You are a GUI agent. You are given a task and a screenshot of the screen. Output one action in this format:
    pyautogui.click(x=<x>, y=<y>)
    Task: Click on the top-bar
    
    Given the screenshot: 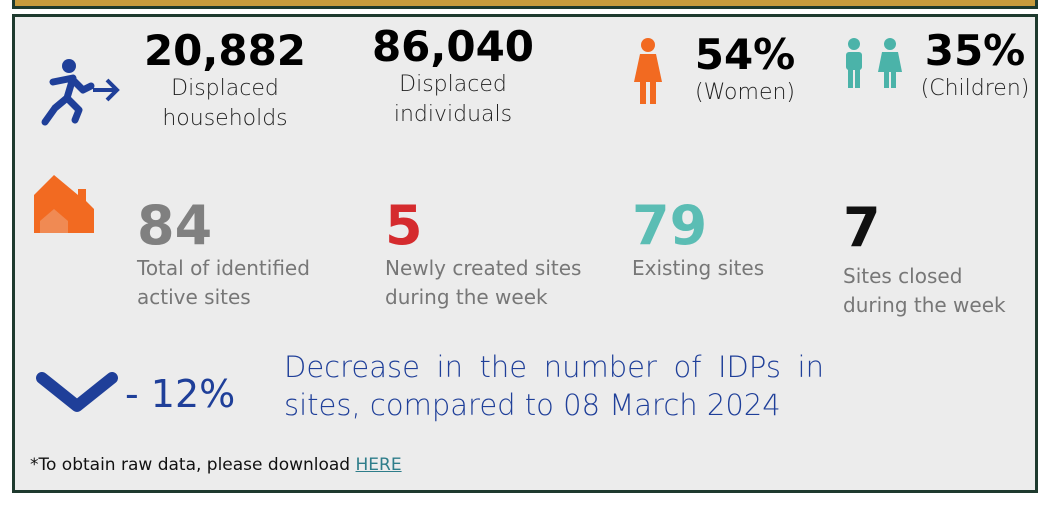 What is the action you would take?
    pyautogui.click(x=525, y=4)
    